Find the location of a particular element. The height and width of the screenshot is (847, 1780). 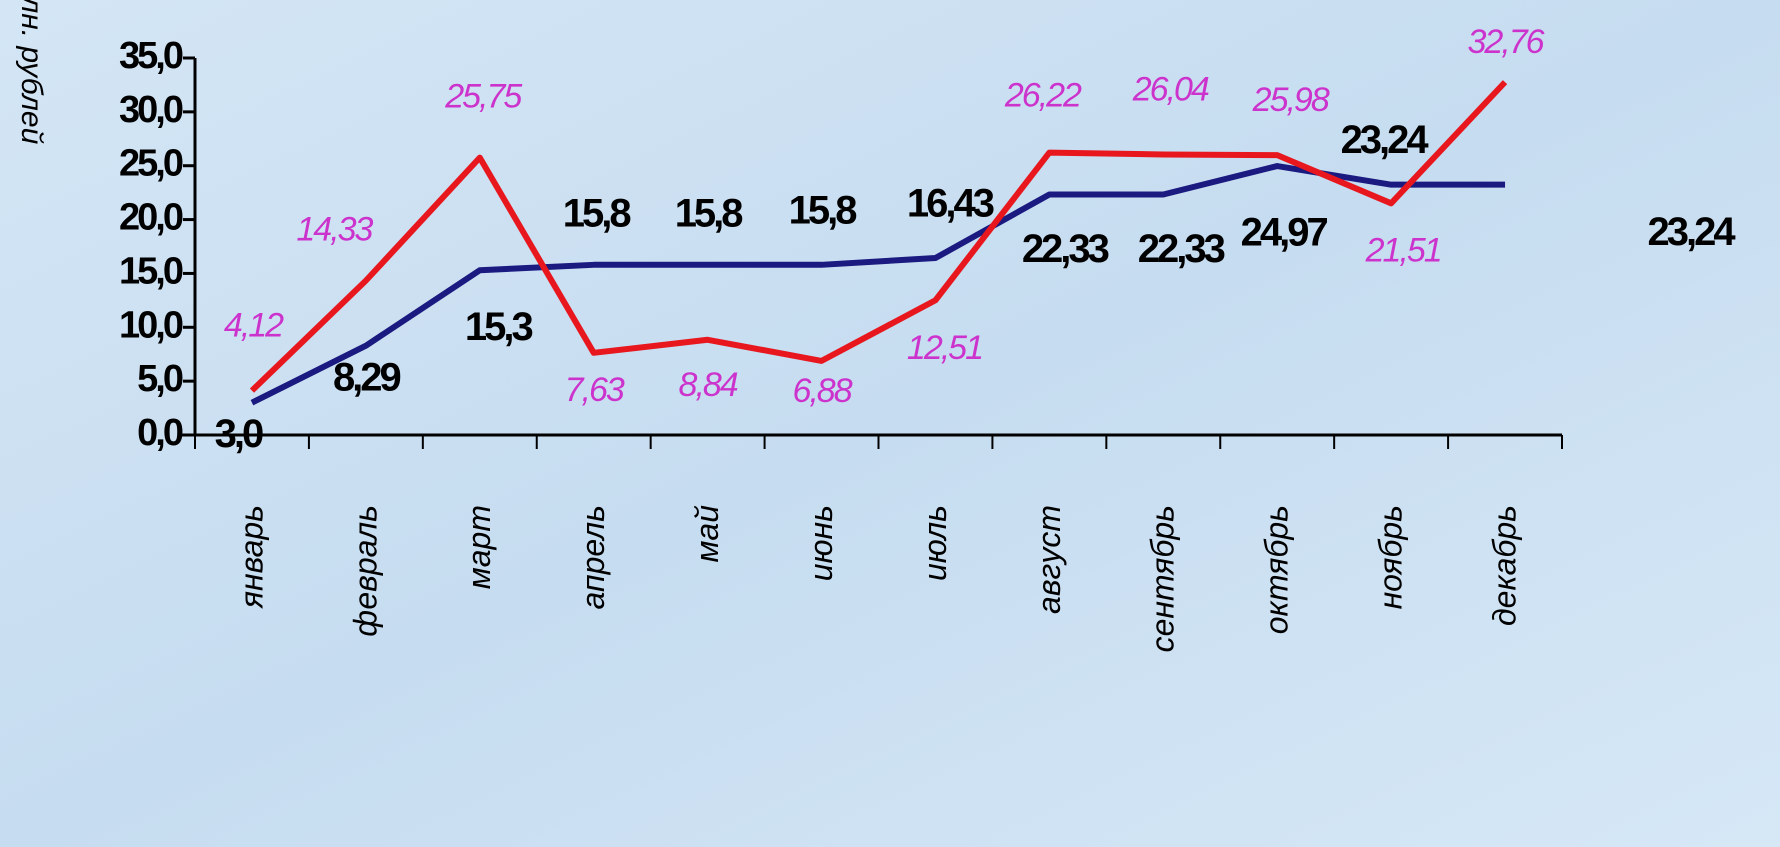

data-label: 16,43 is located at coordinates (950, 204).